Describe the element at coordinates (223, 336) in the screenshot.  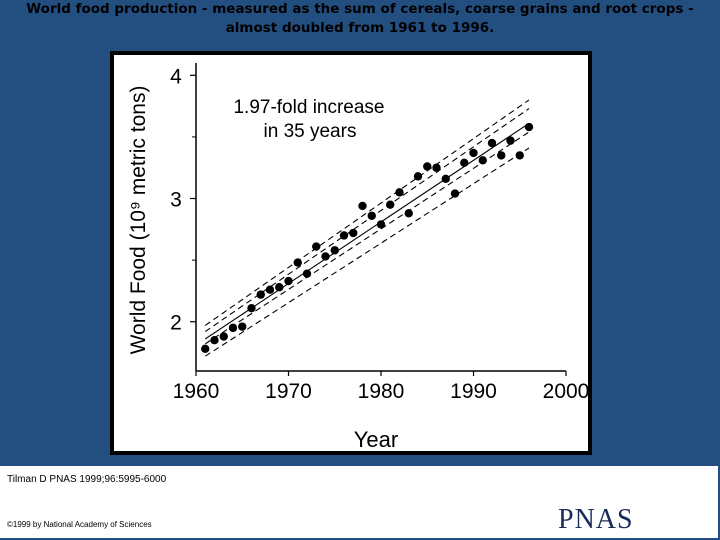
I see `data-point-1963` at that location.